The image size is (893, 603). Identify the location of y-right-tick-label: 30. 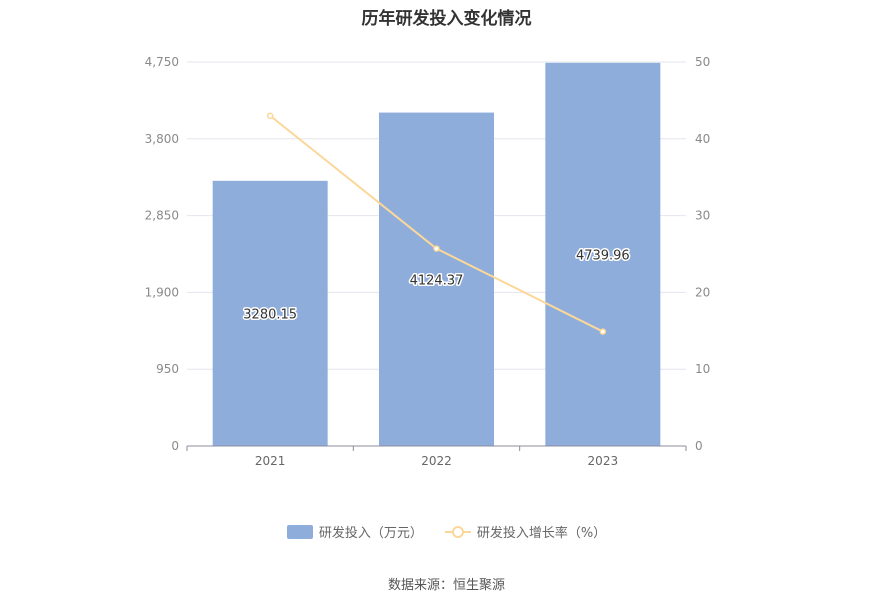
(702, 216).